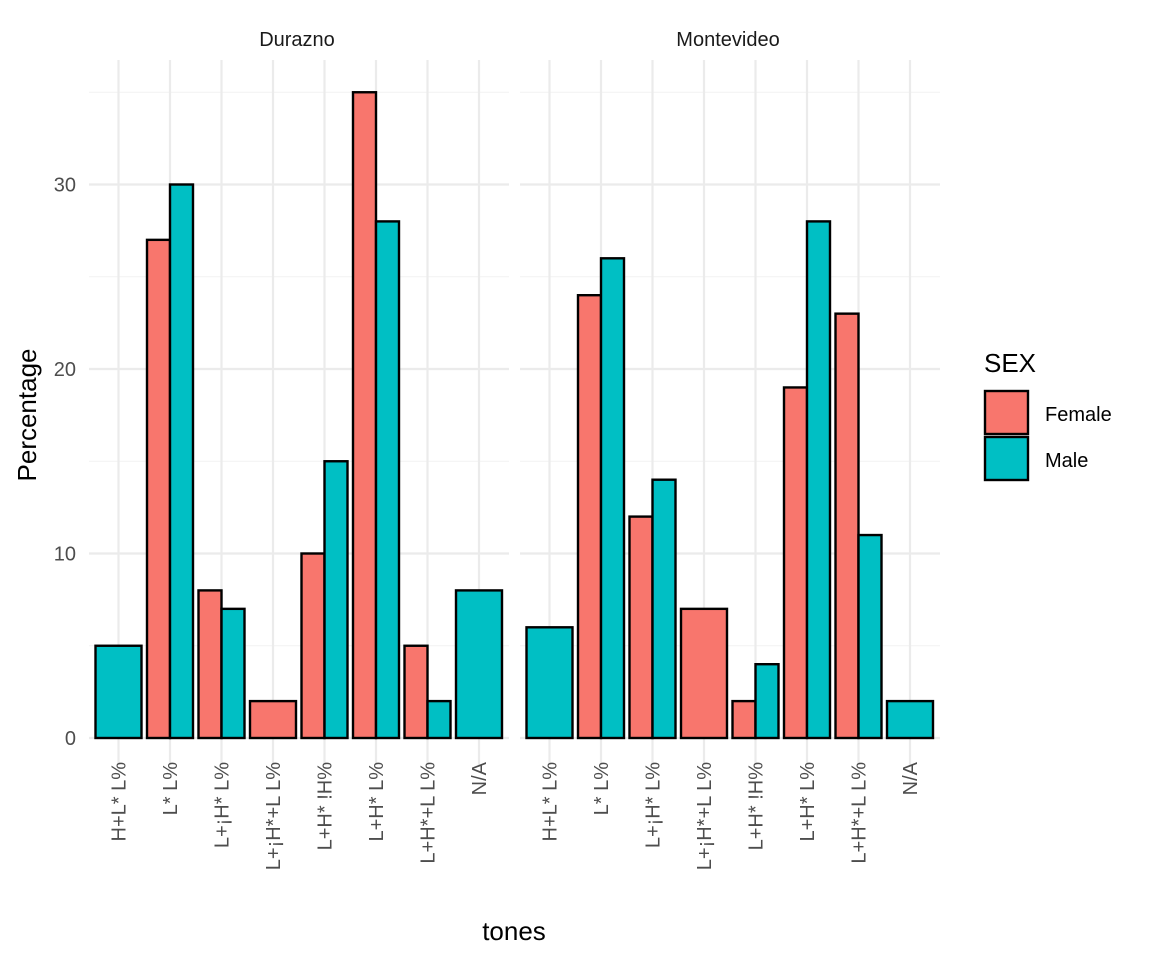 Image resolution: width=1152 pixels, height=960 pixels. What do you see at coordinates (27, 415) in the screenshot?
I see `y-axis-title: Percentage` at bounding box center [27, 415].